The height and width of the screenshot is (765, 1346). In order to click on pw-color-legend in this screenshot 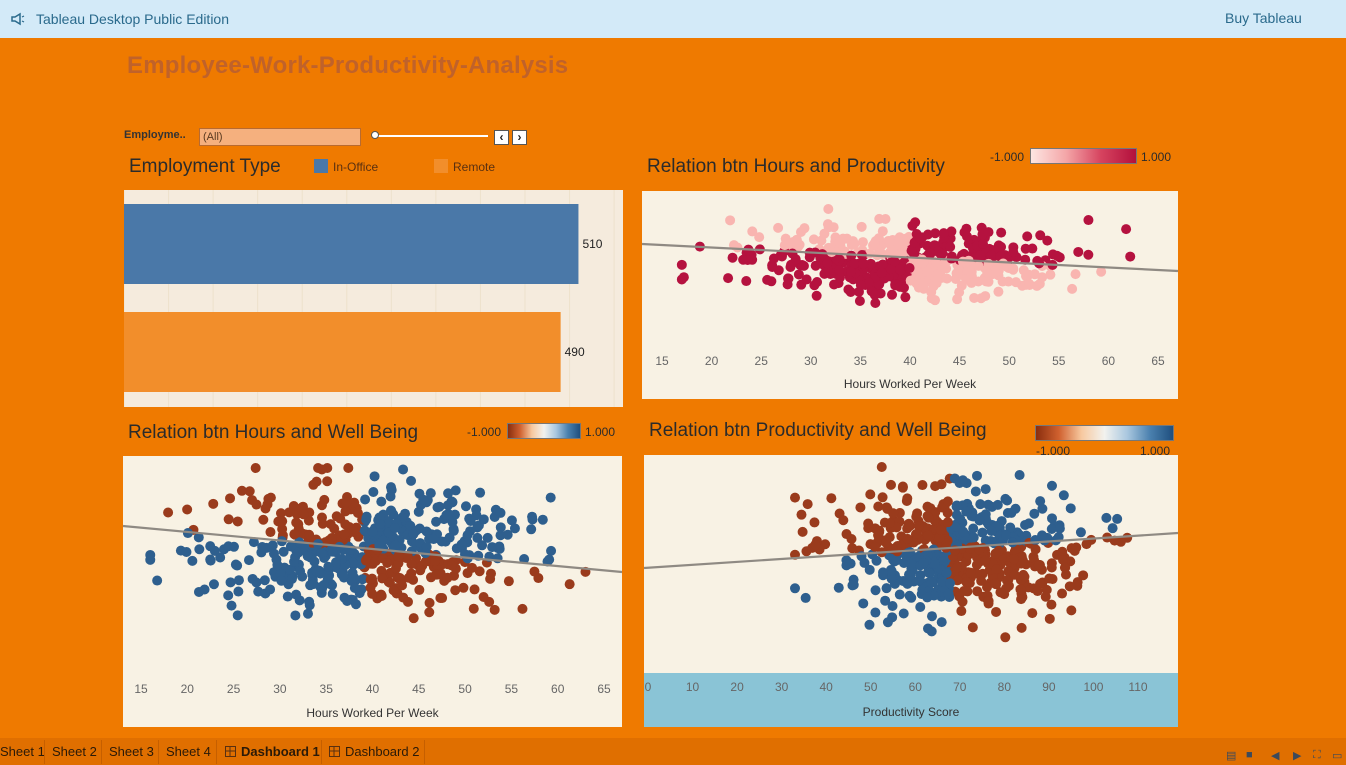, I will do `click(1104, 433)`.